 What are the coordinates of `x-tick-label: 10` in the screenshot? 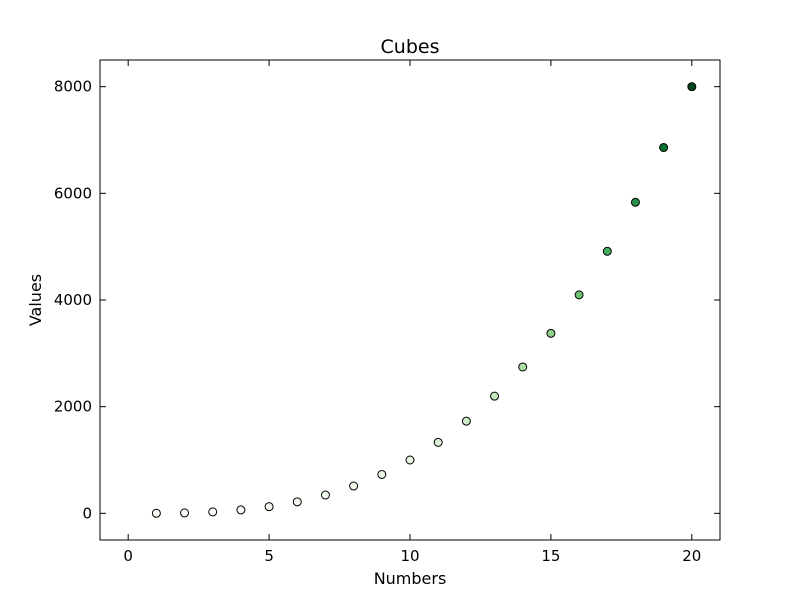 It's located at (409, 556).